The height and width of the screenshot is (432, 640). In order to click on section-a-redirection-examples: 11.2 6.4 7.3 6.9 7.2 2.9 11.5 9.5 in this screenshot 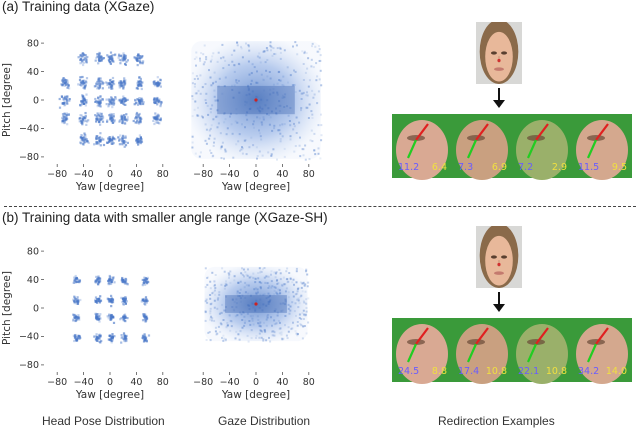, I will do `click(512, 101)`.